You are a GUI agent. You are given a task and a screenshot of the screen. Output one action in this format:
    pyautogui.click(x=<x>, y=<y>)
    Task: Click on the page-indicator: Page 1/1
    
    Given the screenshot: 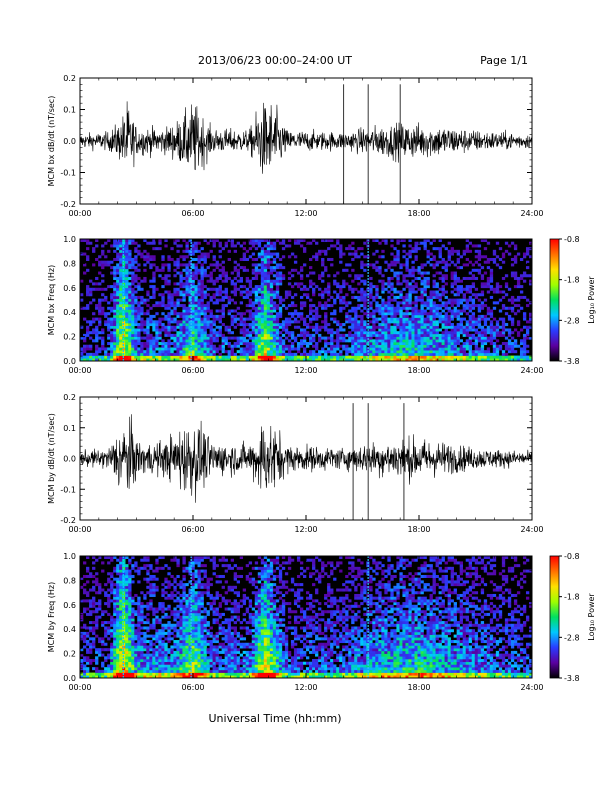 What is the action you would take?
    pyautogui.click(x=504, y=60)
    